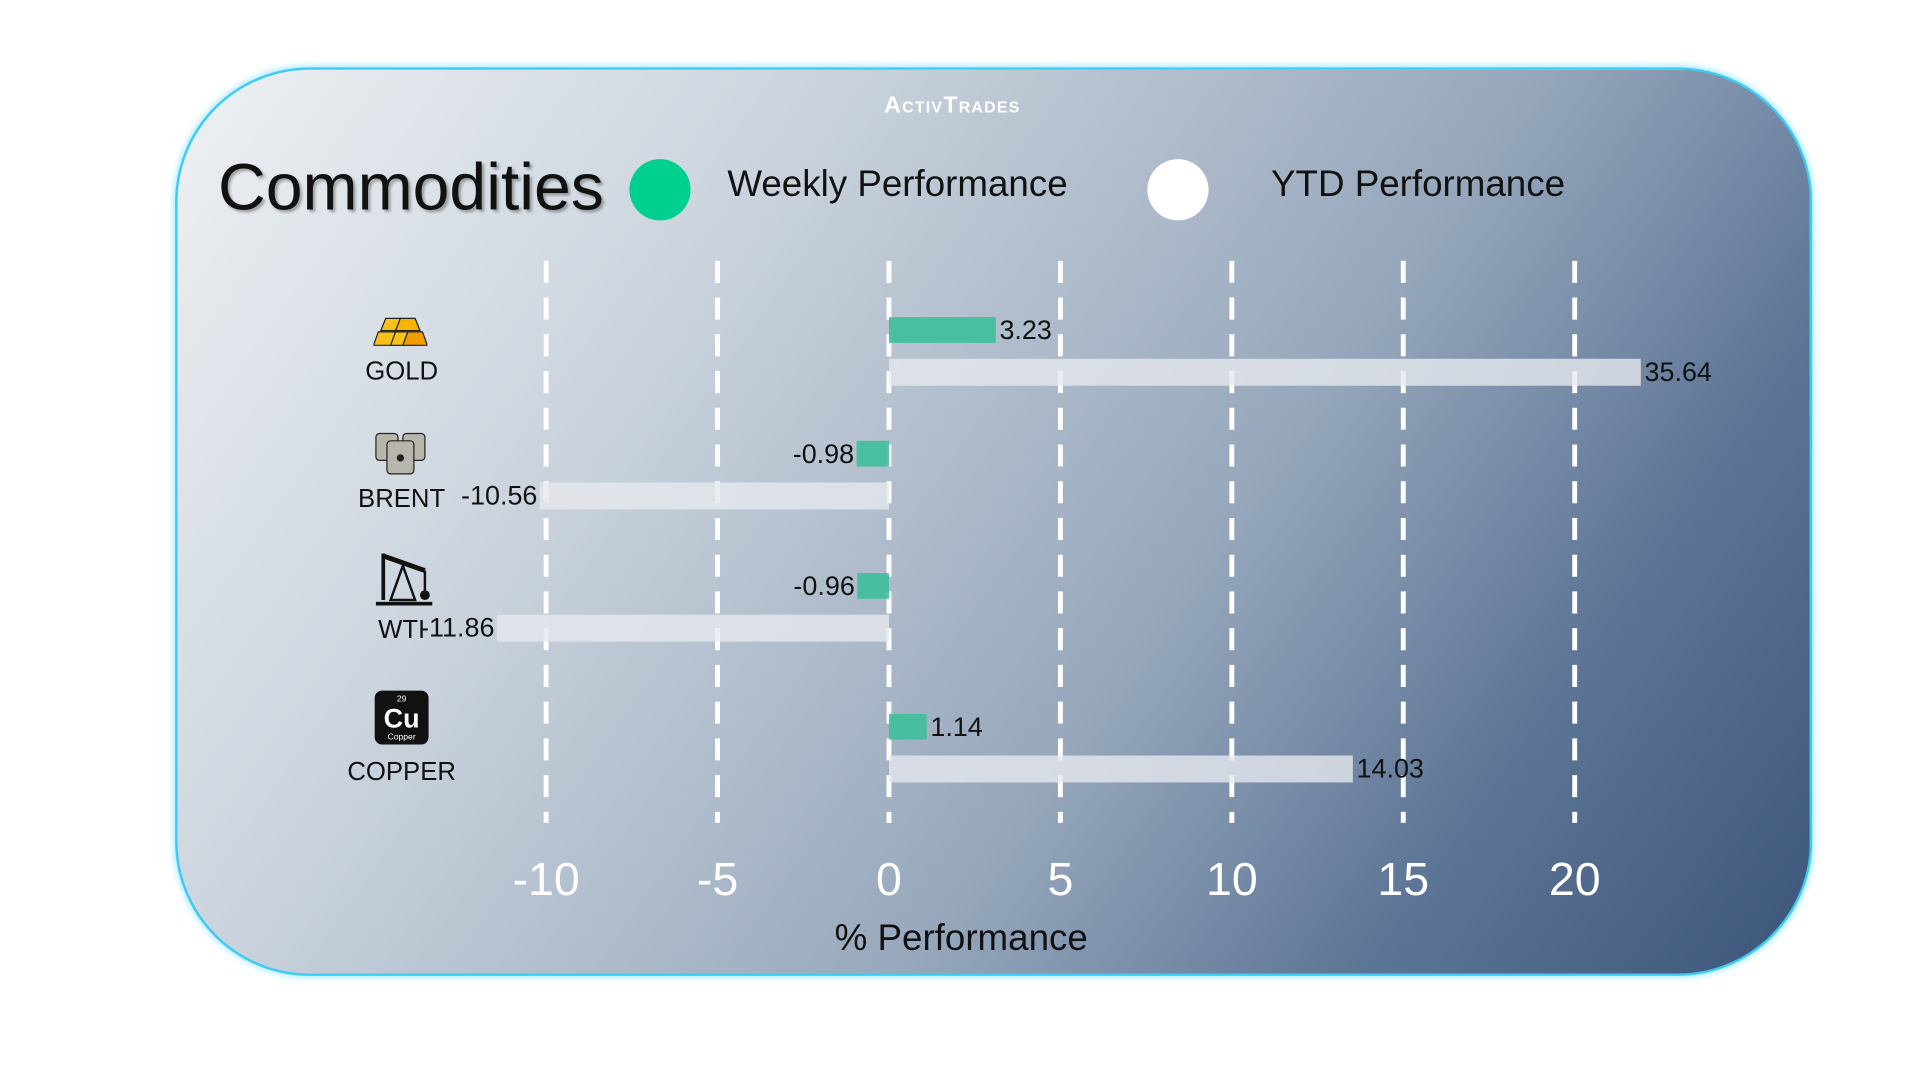  What do you see at coordinates (1231, 880) in the screenshot?
I see `x-tick-label: 10` at bounding box center [1231, 880].